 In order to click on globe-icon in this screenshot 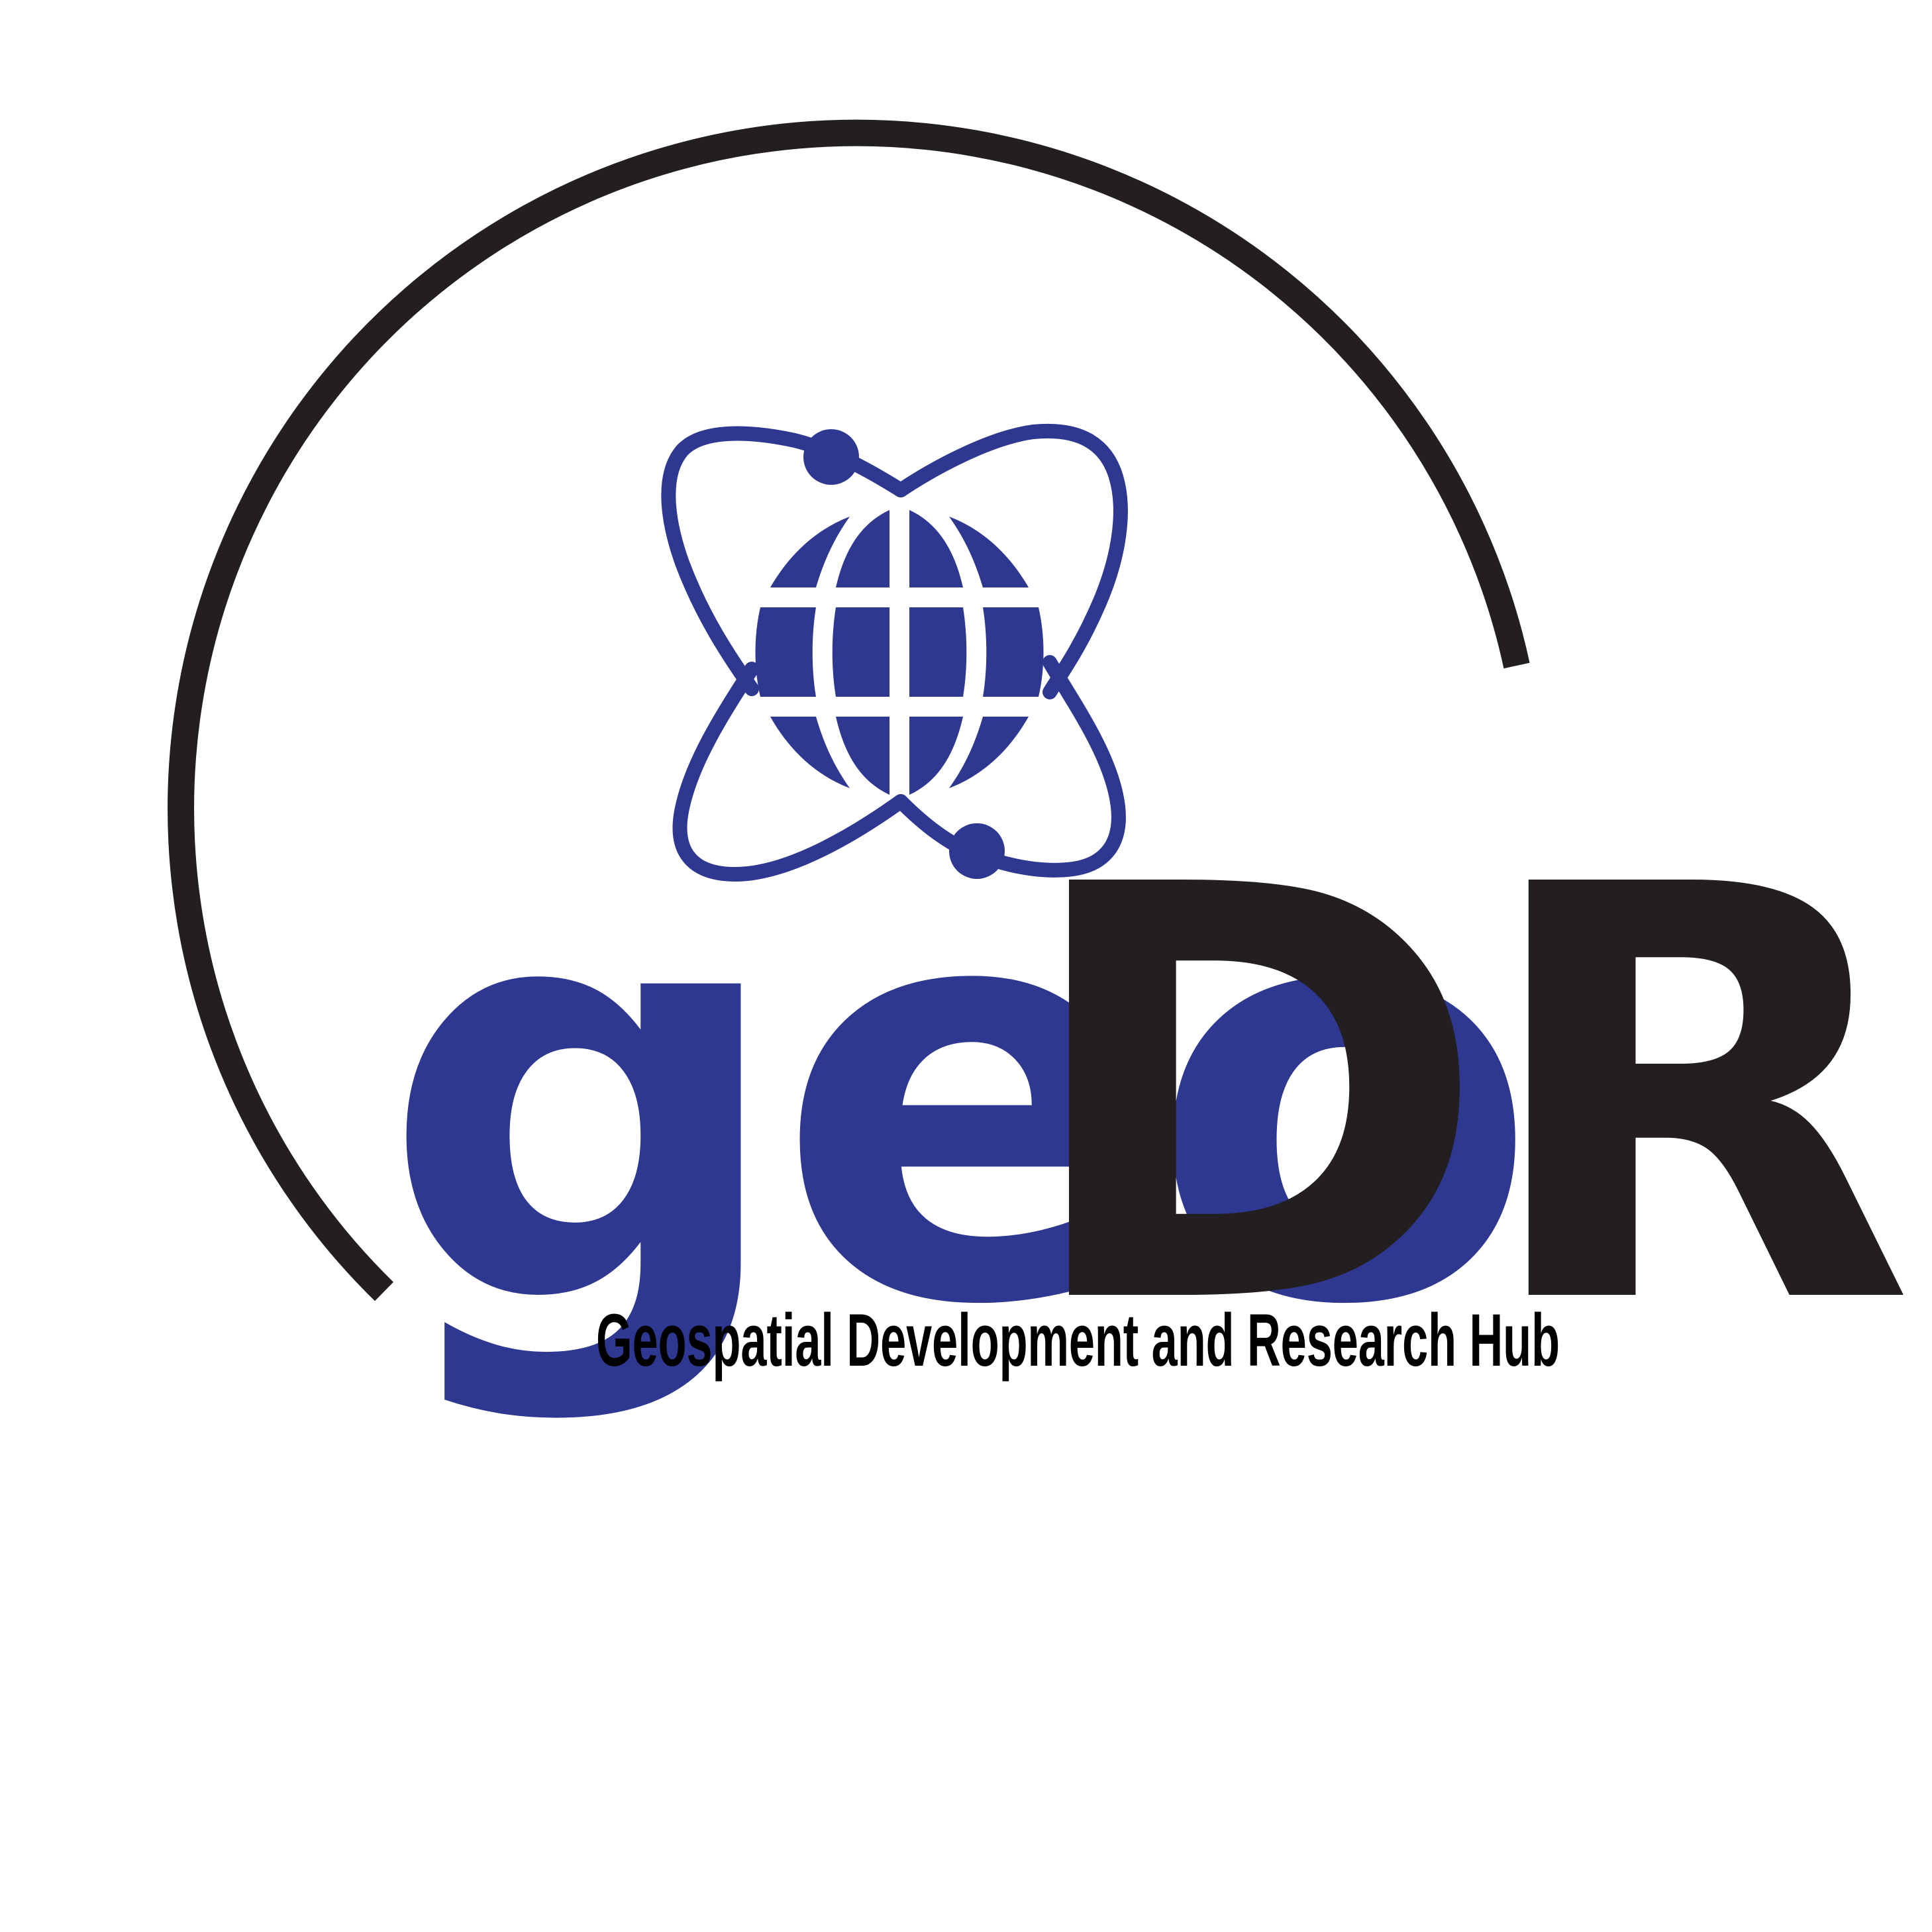, I will do `click(899, 652)`.